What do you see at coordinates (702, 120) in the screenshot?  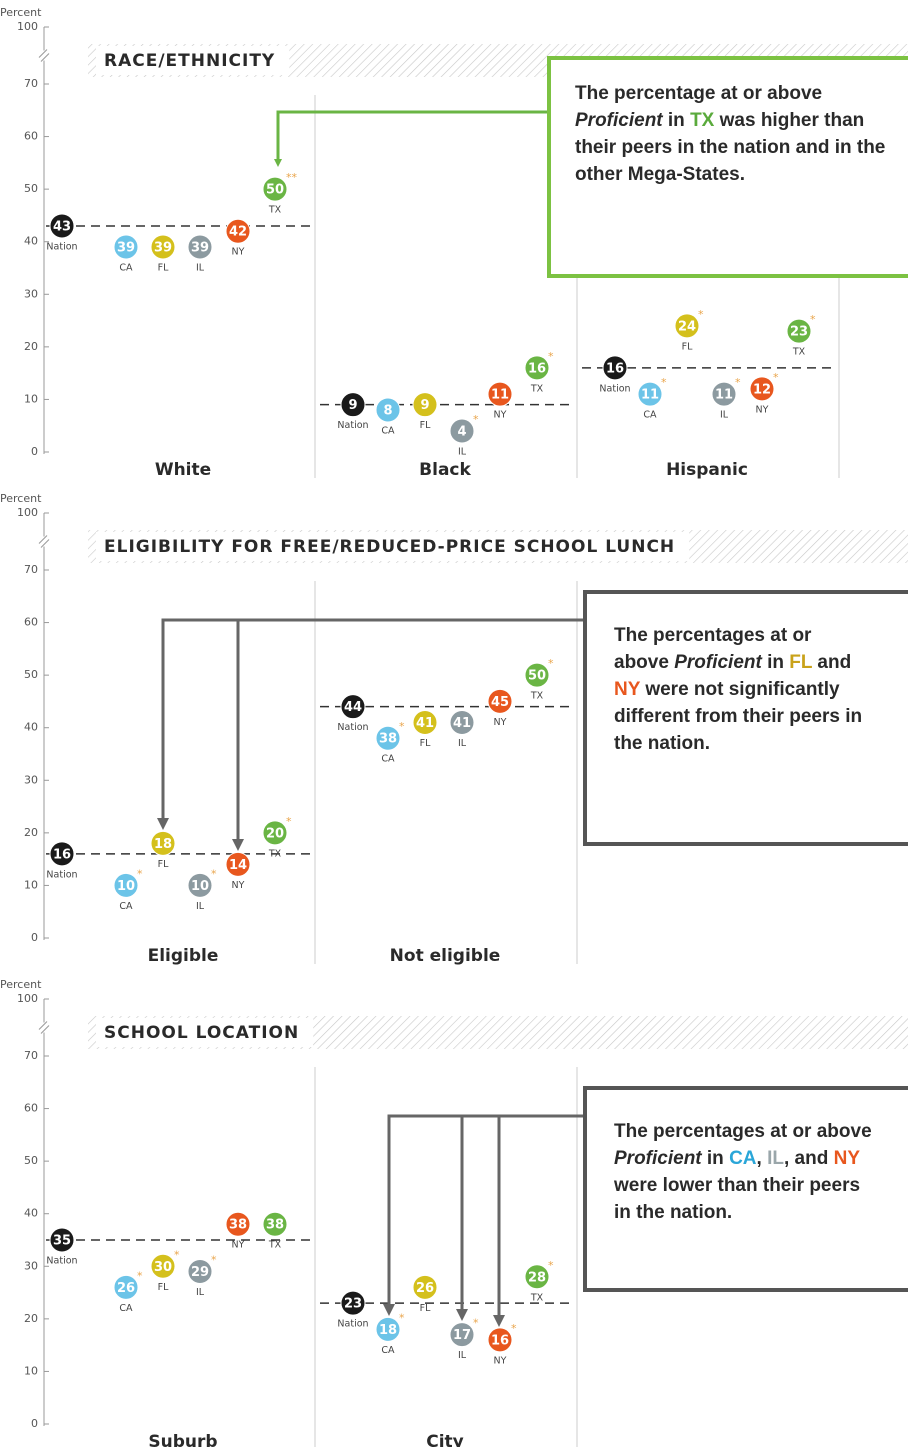 I see `callout-run: TX` at bounding box center [702, 120].